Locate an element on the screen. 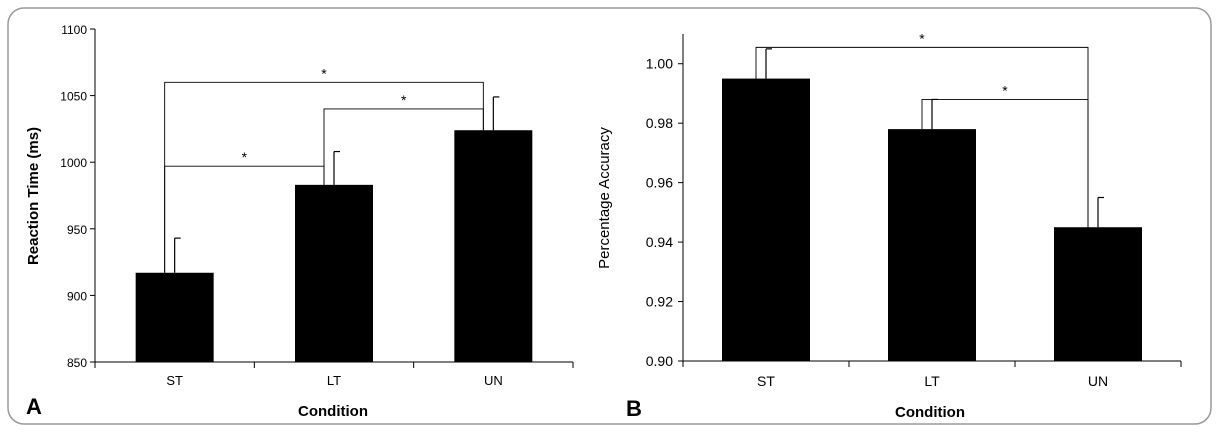 This screenshot has width=1219, height=432. panel-b-x-axis-title: Condition is located at coordinates (930, 412).